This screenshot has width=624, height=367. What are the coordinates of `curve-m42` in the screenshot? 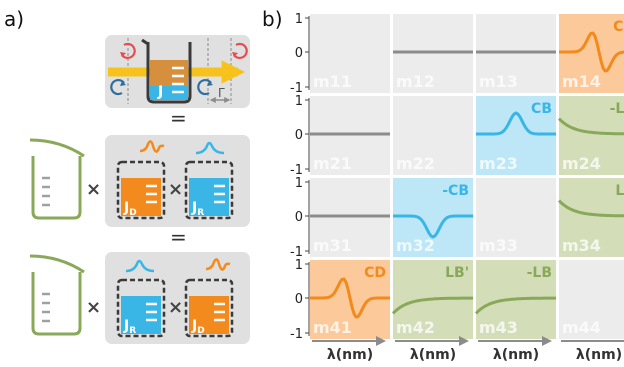 It's located at (432, 305).